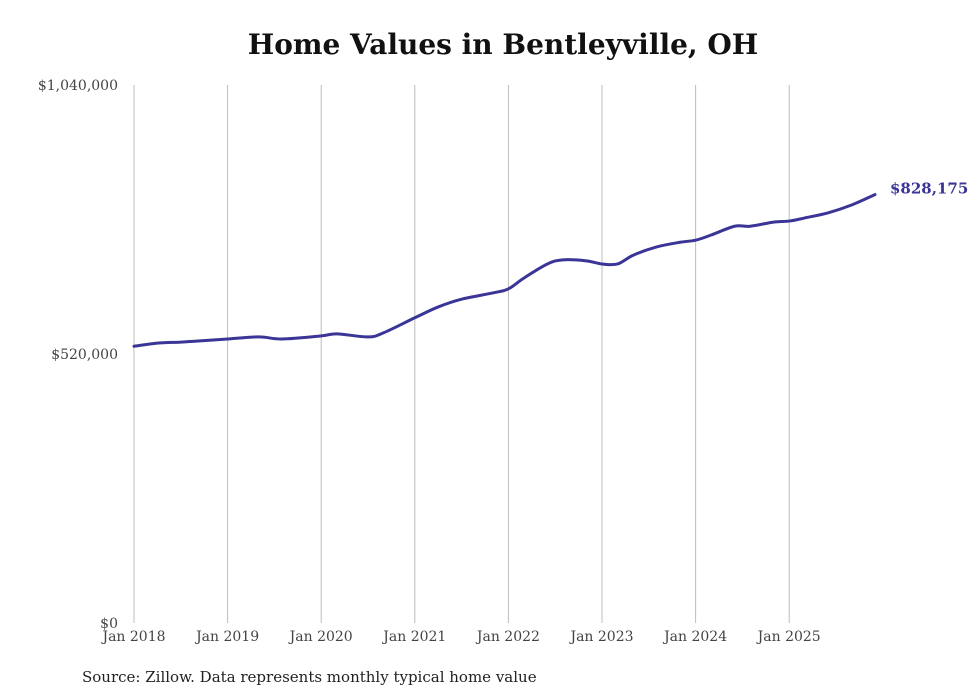  Describe the element at coordinates (320, 637) in the screenshot. I see `x-tick-label: Jan 2020` at that location.